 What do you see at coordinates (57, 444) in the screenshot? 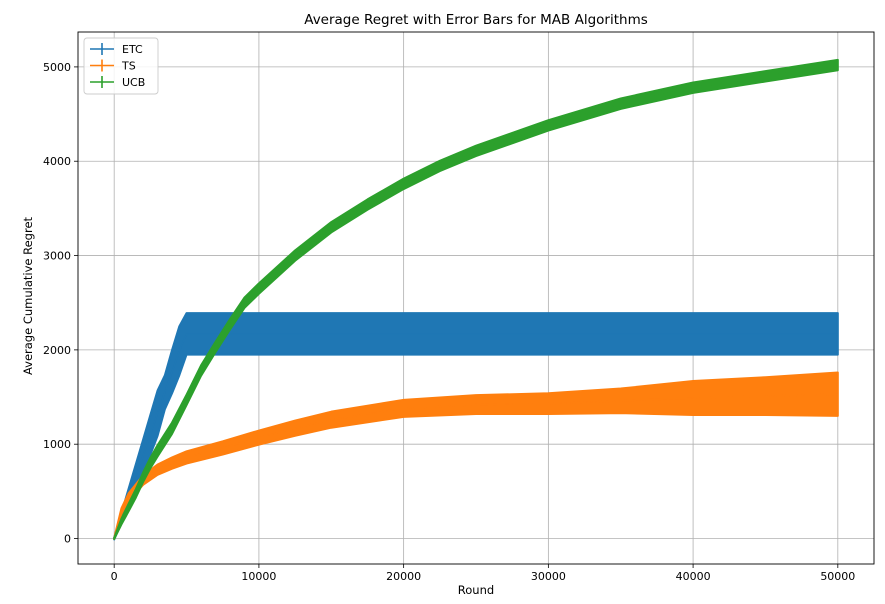
I see `y-tick-label-1: 1000` at bounding box center [57, 444].